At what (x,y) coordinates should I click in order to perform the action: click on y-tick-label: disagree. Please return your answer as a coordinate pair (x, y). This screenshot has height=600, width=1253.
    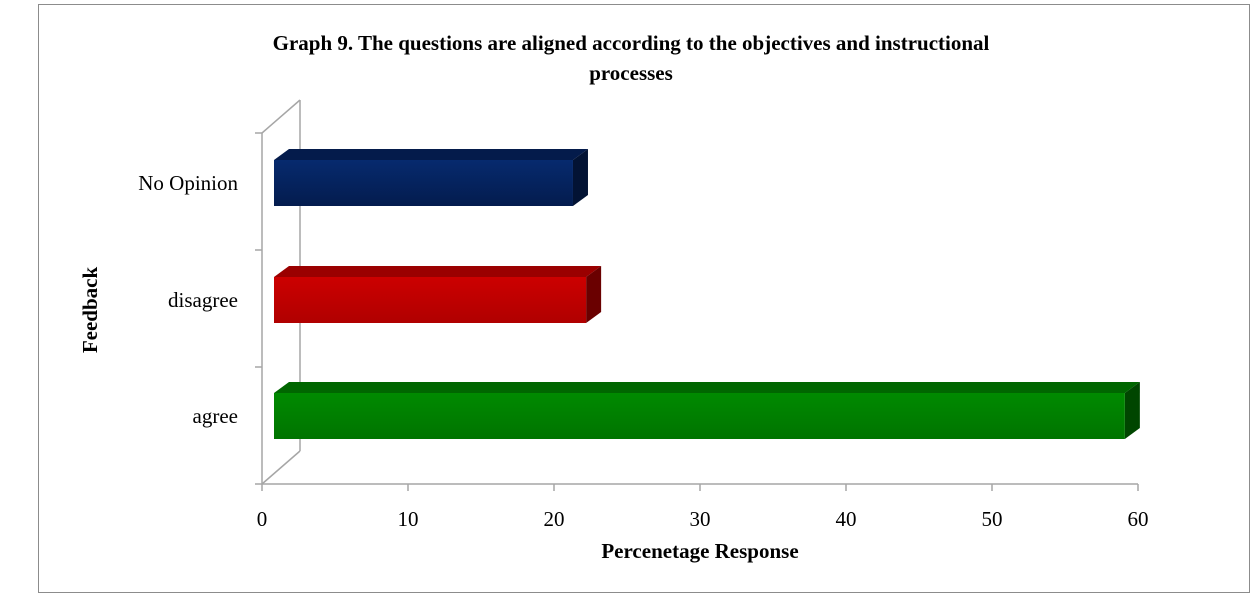
    Looking at the image, I should click on (203, 300).